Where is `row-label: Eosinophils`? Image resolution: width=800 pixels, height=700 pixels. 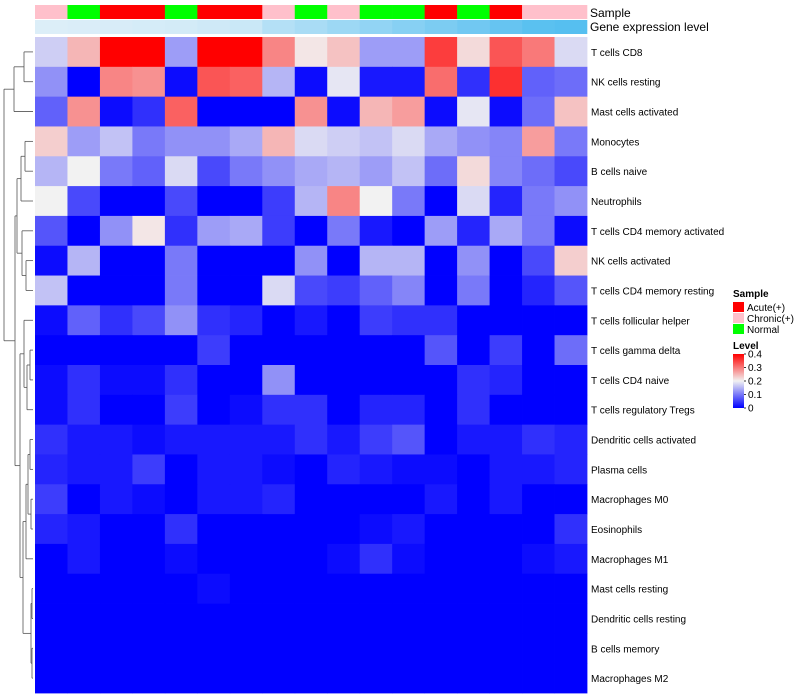
row-label: Eosinophils is located at coordinates (616, 530).